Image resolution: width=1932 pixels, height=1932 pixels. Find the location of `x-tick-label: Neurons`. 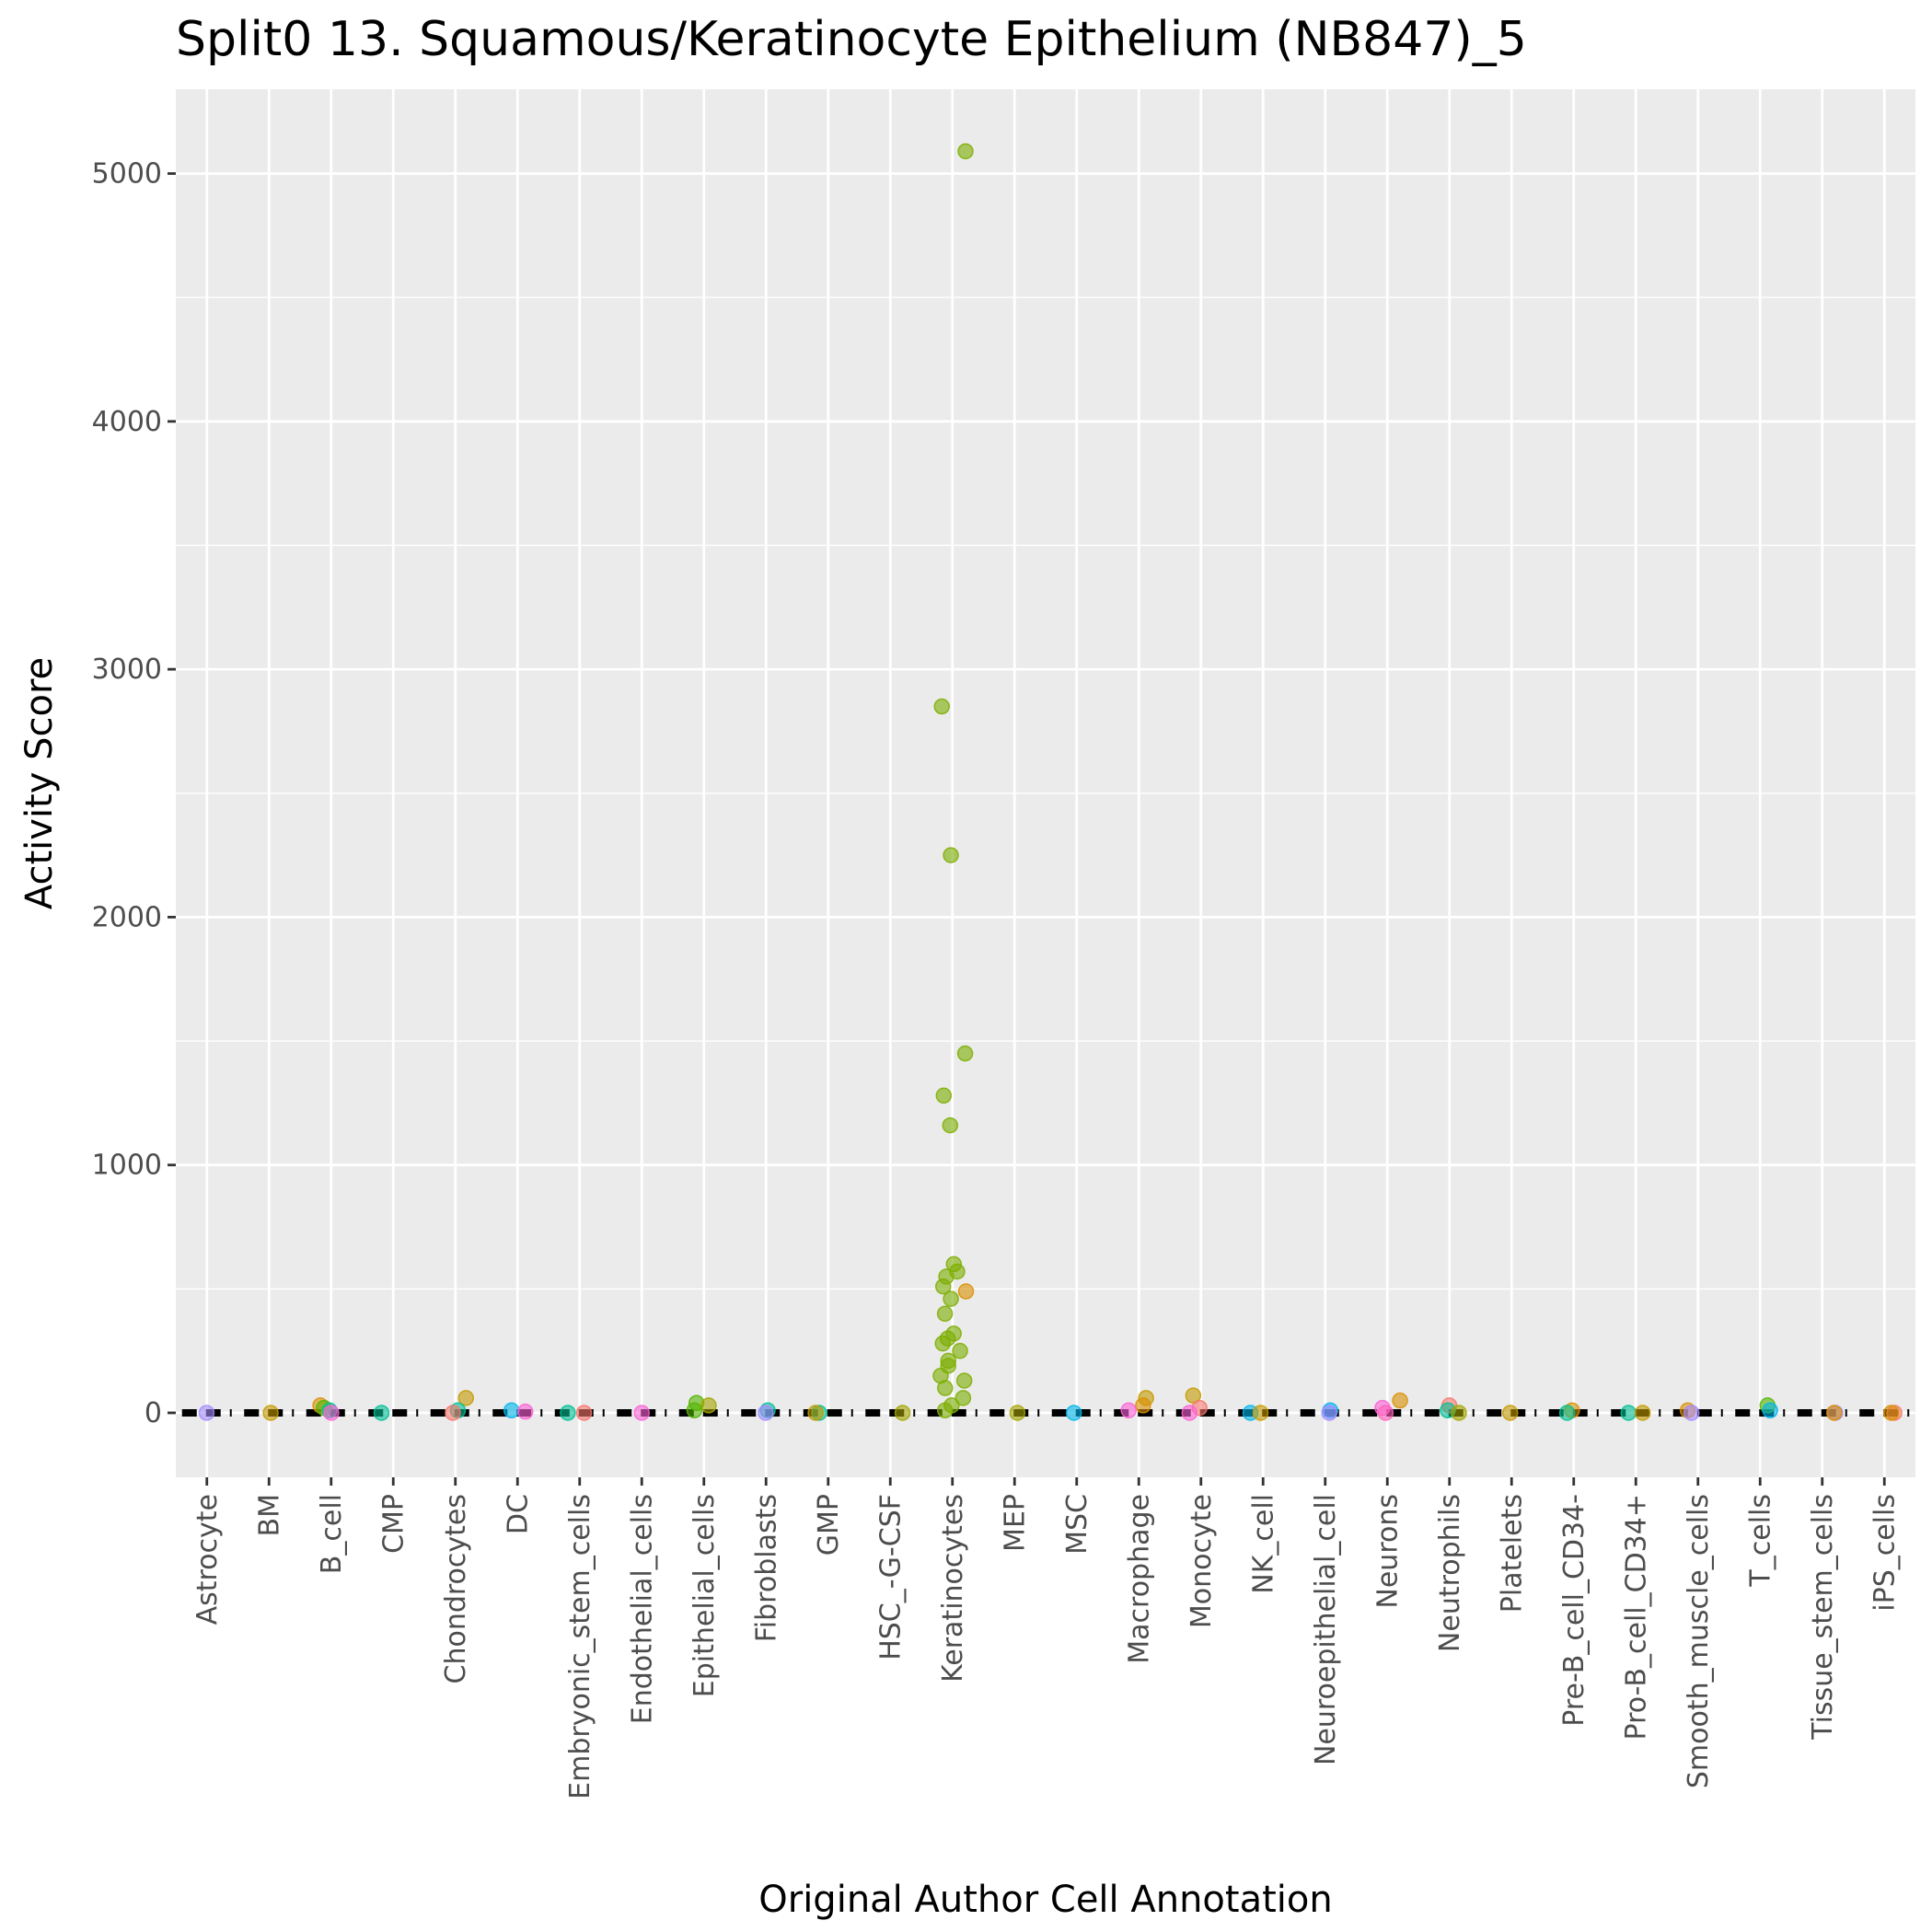

x-tick-label: Neurons is located at coordinates (1388, 1551).